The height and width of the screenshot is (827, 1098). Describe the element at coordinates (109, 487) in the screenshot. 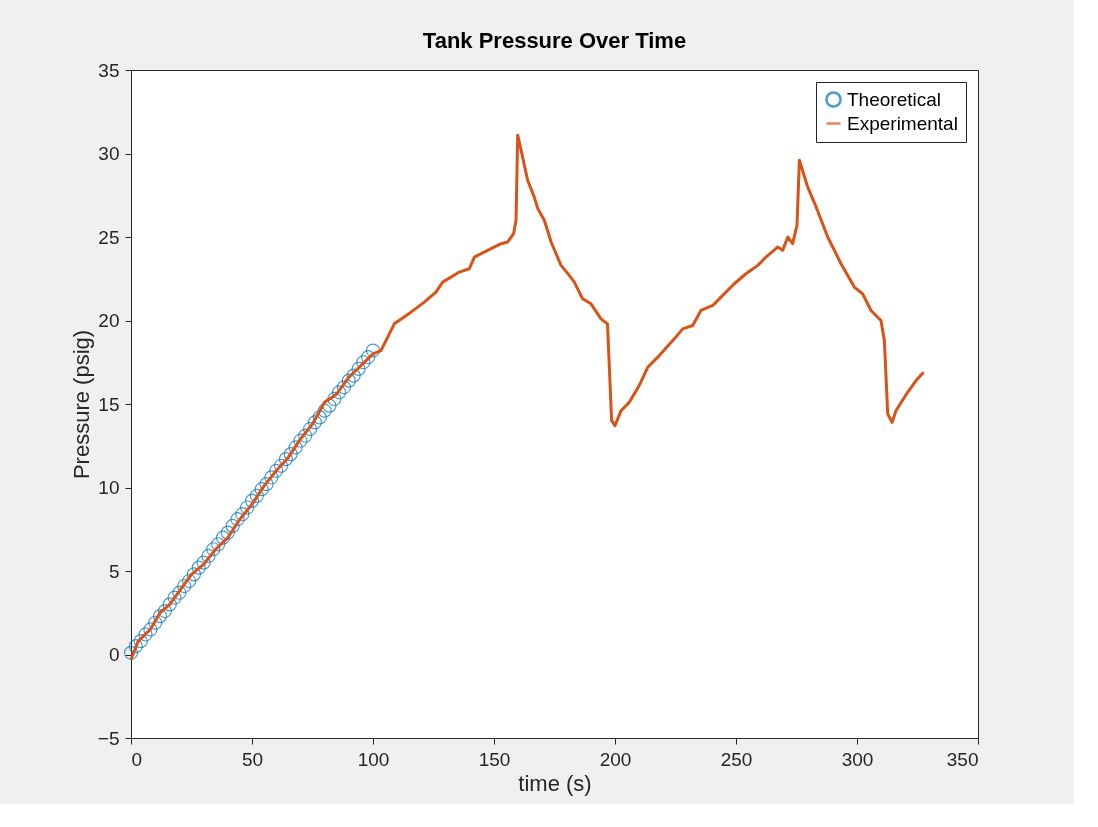

I see `y-tick-label: 10` at that location.